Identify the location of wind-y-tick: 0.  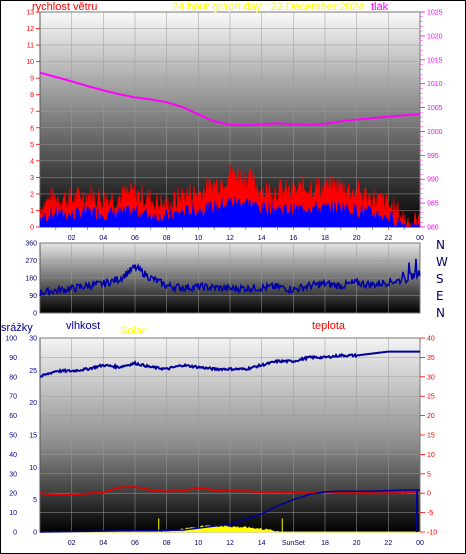
(32, 228).